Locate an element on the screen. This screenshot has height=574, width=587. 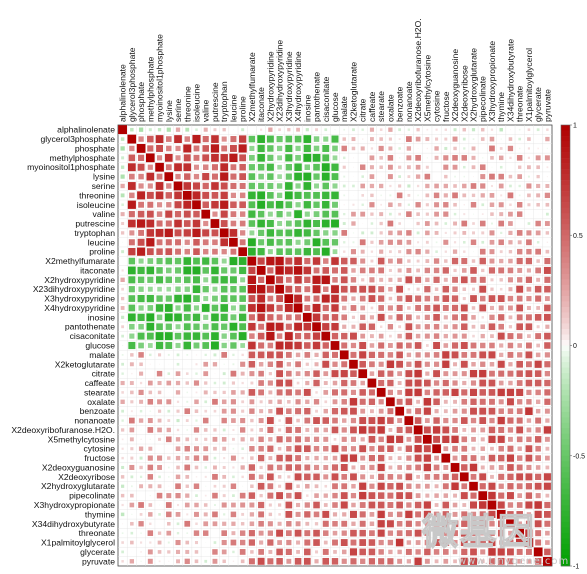
row-label: X2ketoglutarate is located at coordinates (85, 364).